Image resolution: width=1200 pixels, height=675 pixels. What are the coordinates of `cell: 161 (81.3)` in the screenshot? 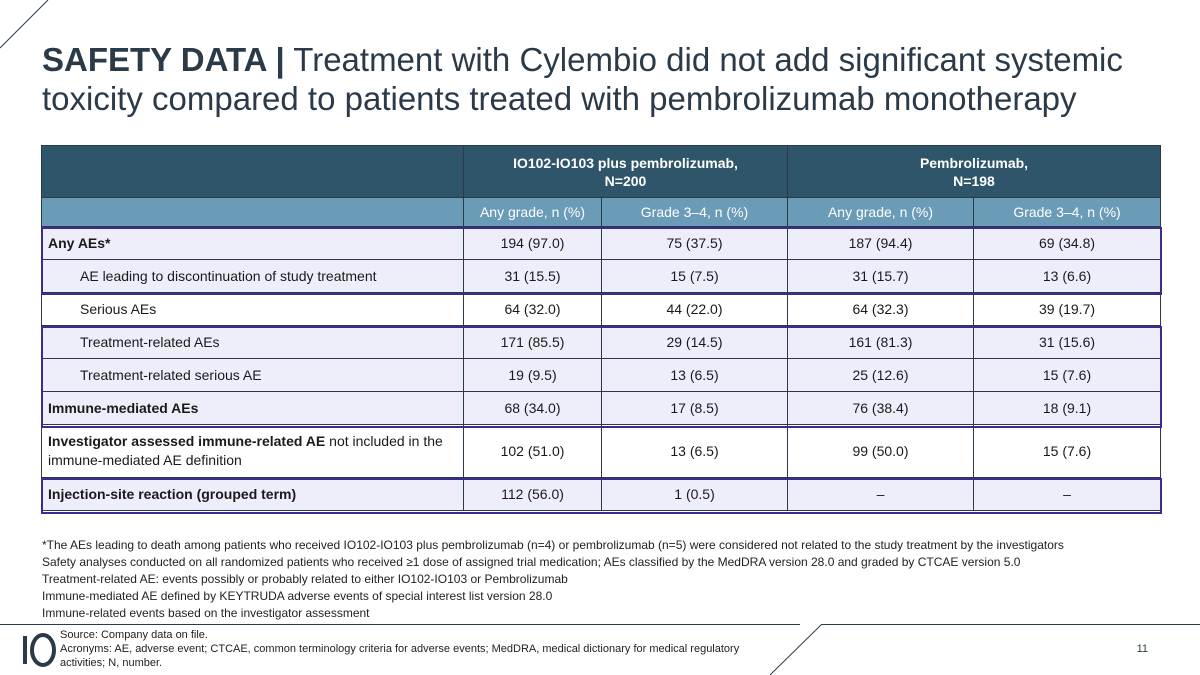 It's located at (880, 342).